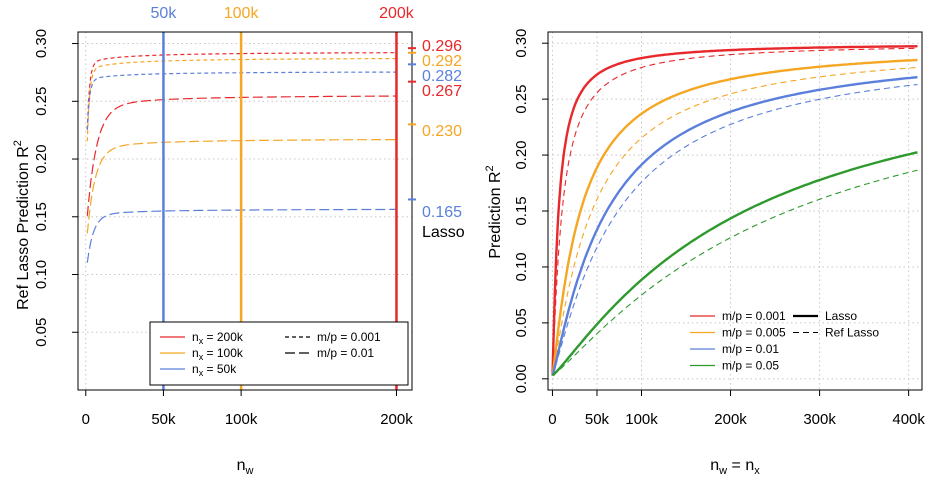 This screenshot has height=487, width=933. What do you see at coordinates (442, 46) in the screenshot?
I see `left-right-label: 0.296` at bounding box center [442, 46].